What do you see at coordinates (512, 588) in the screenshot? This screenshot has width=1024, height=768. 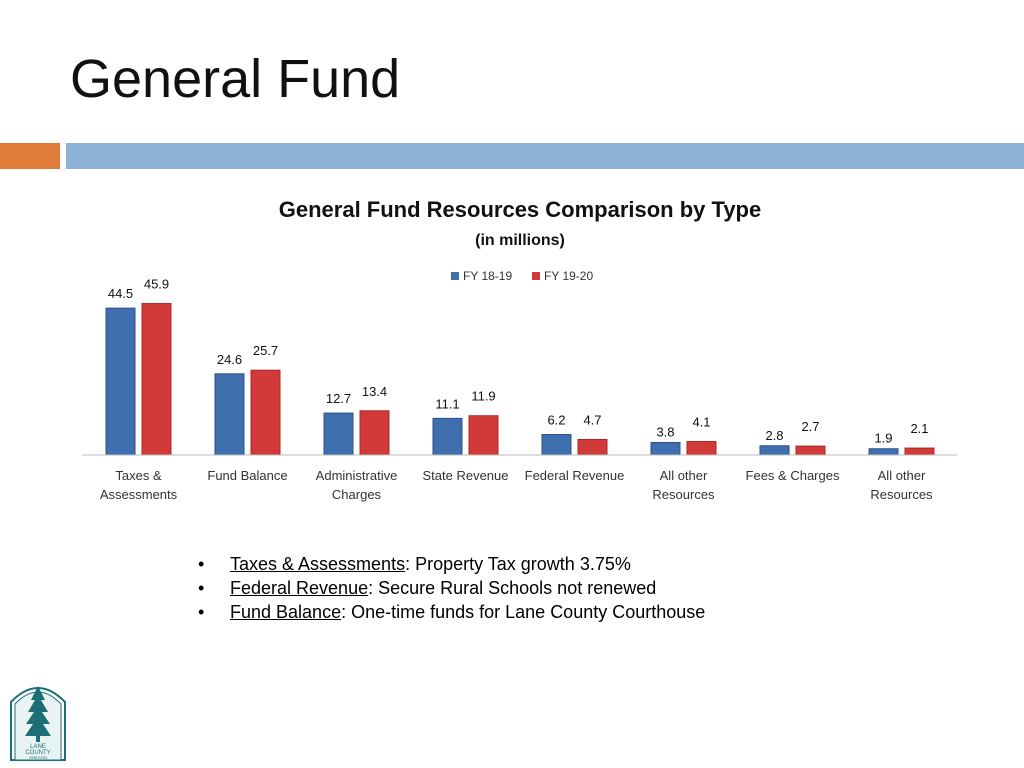 I see `note-text: : Secure Rural Schools not renewed` at bounding box center [512, 588].